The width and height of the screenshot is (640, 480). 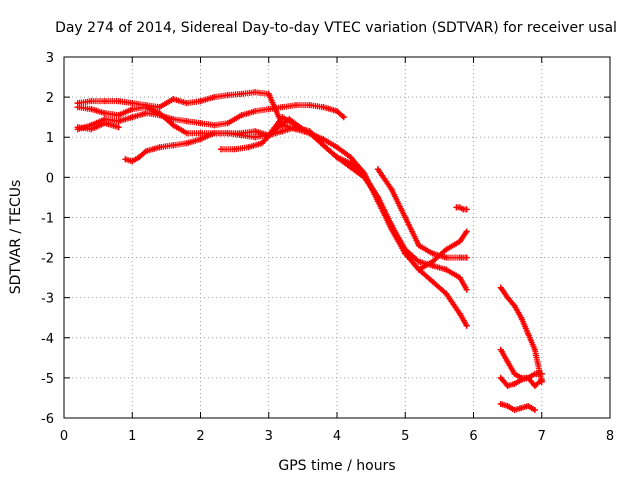 I want to click on y-tick-label: -2, so click(x=47, y=259).